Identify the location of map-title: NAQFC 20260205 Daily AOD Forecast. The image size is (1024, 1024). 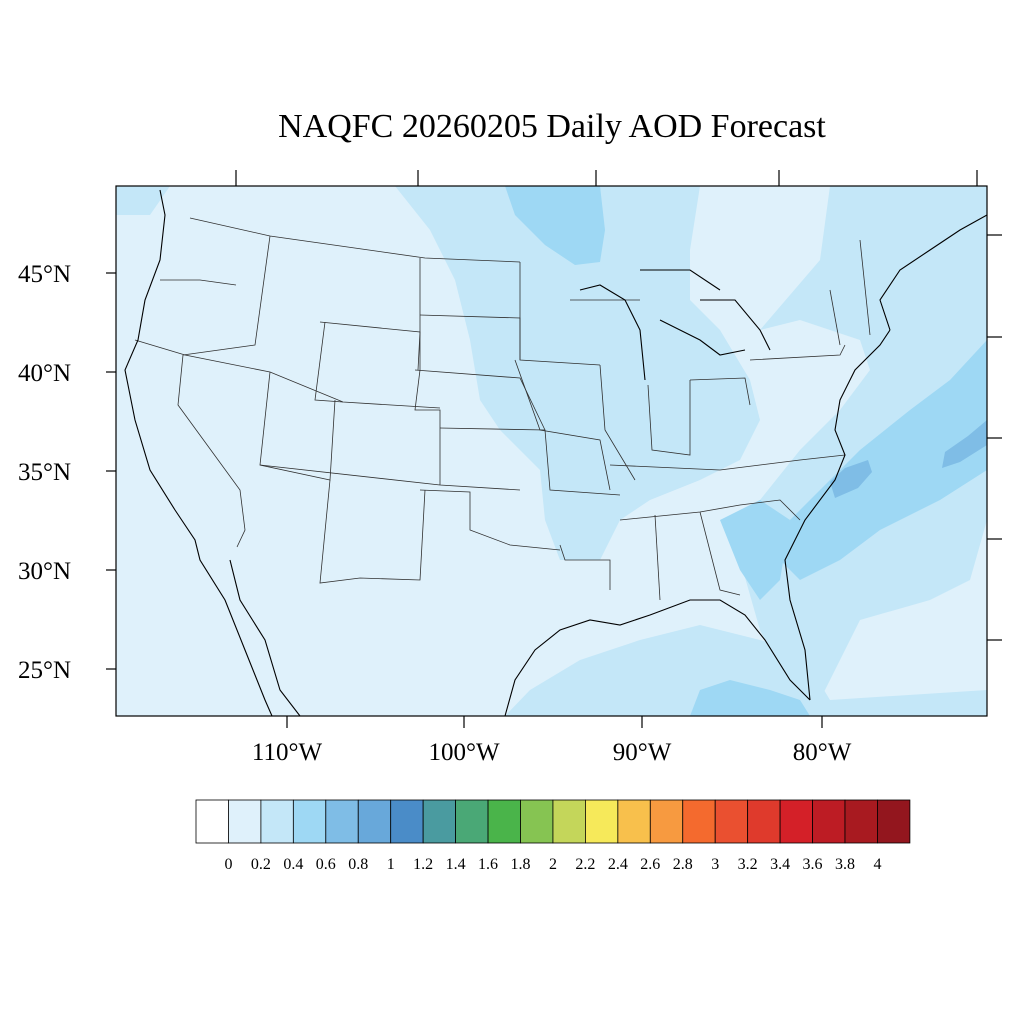
(552, 126).